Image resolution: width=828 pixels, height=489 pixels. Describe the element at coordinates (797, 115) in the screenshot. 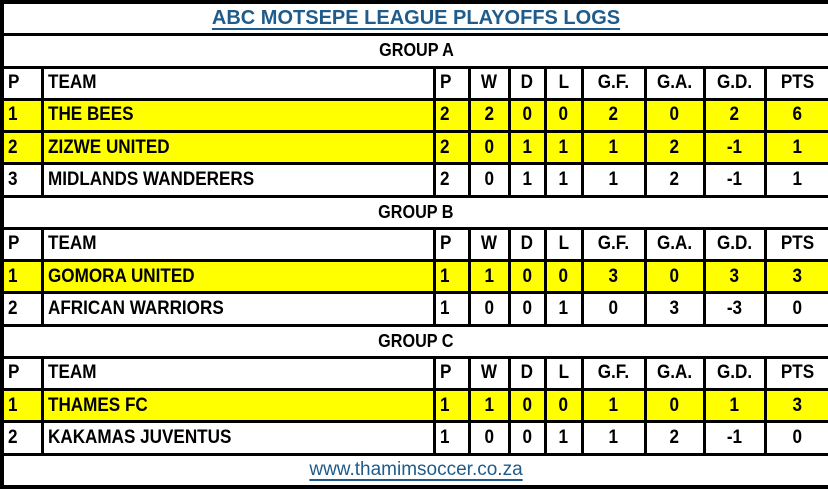

I see `cell-text: 6` at that location.